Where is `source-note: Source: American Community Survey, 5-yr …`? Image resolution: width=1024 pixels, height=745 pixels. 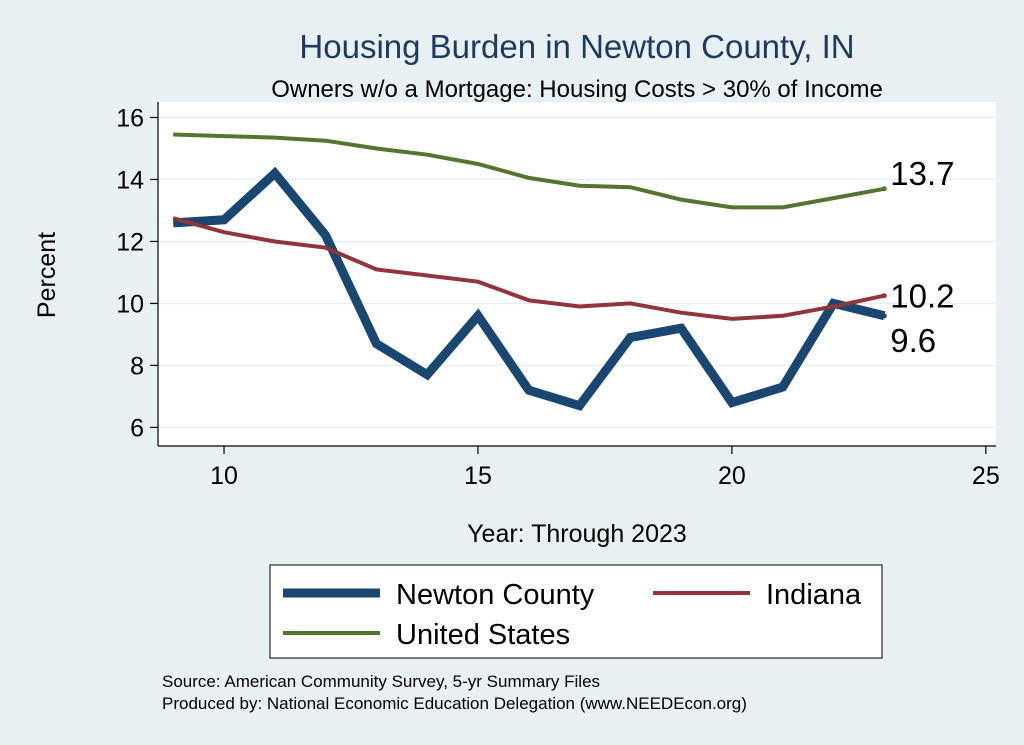
source-note: Source: American Community Survey, 5-yr … is located at coordinates (381, 681).